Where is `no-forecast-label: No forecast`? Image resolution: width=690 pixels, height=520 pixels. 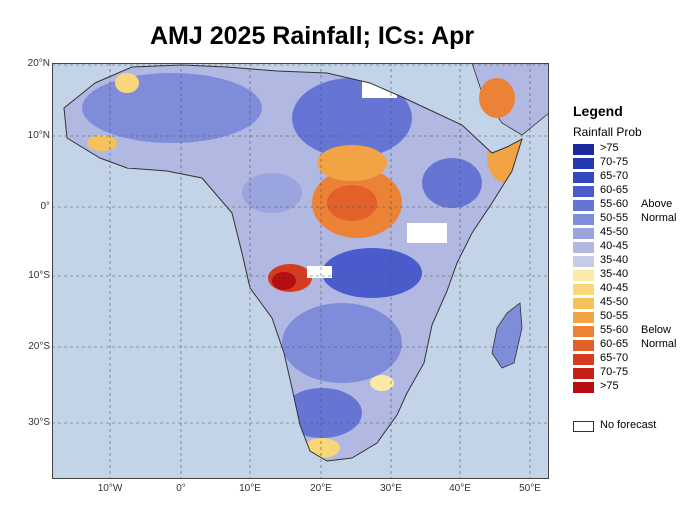
no-forecast-label: No forecast is located at coordinates (628, 425).